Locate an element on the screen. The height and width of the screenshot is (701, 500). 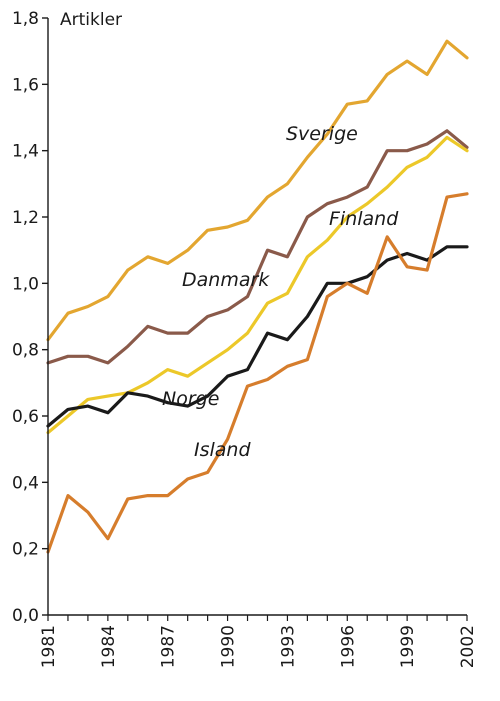
x-tick-label: 1984 is located at coordinates (109, 646).